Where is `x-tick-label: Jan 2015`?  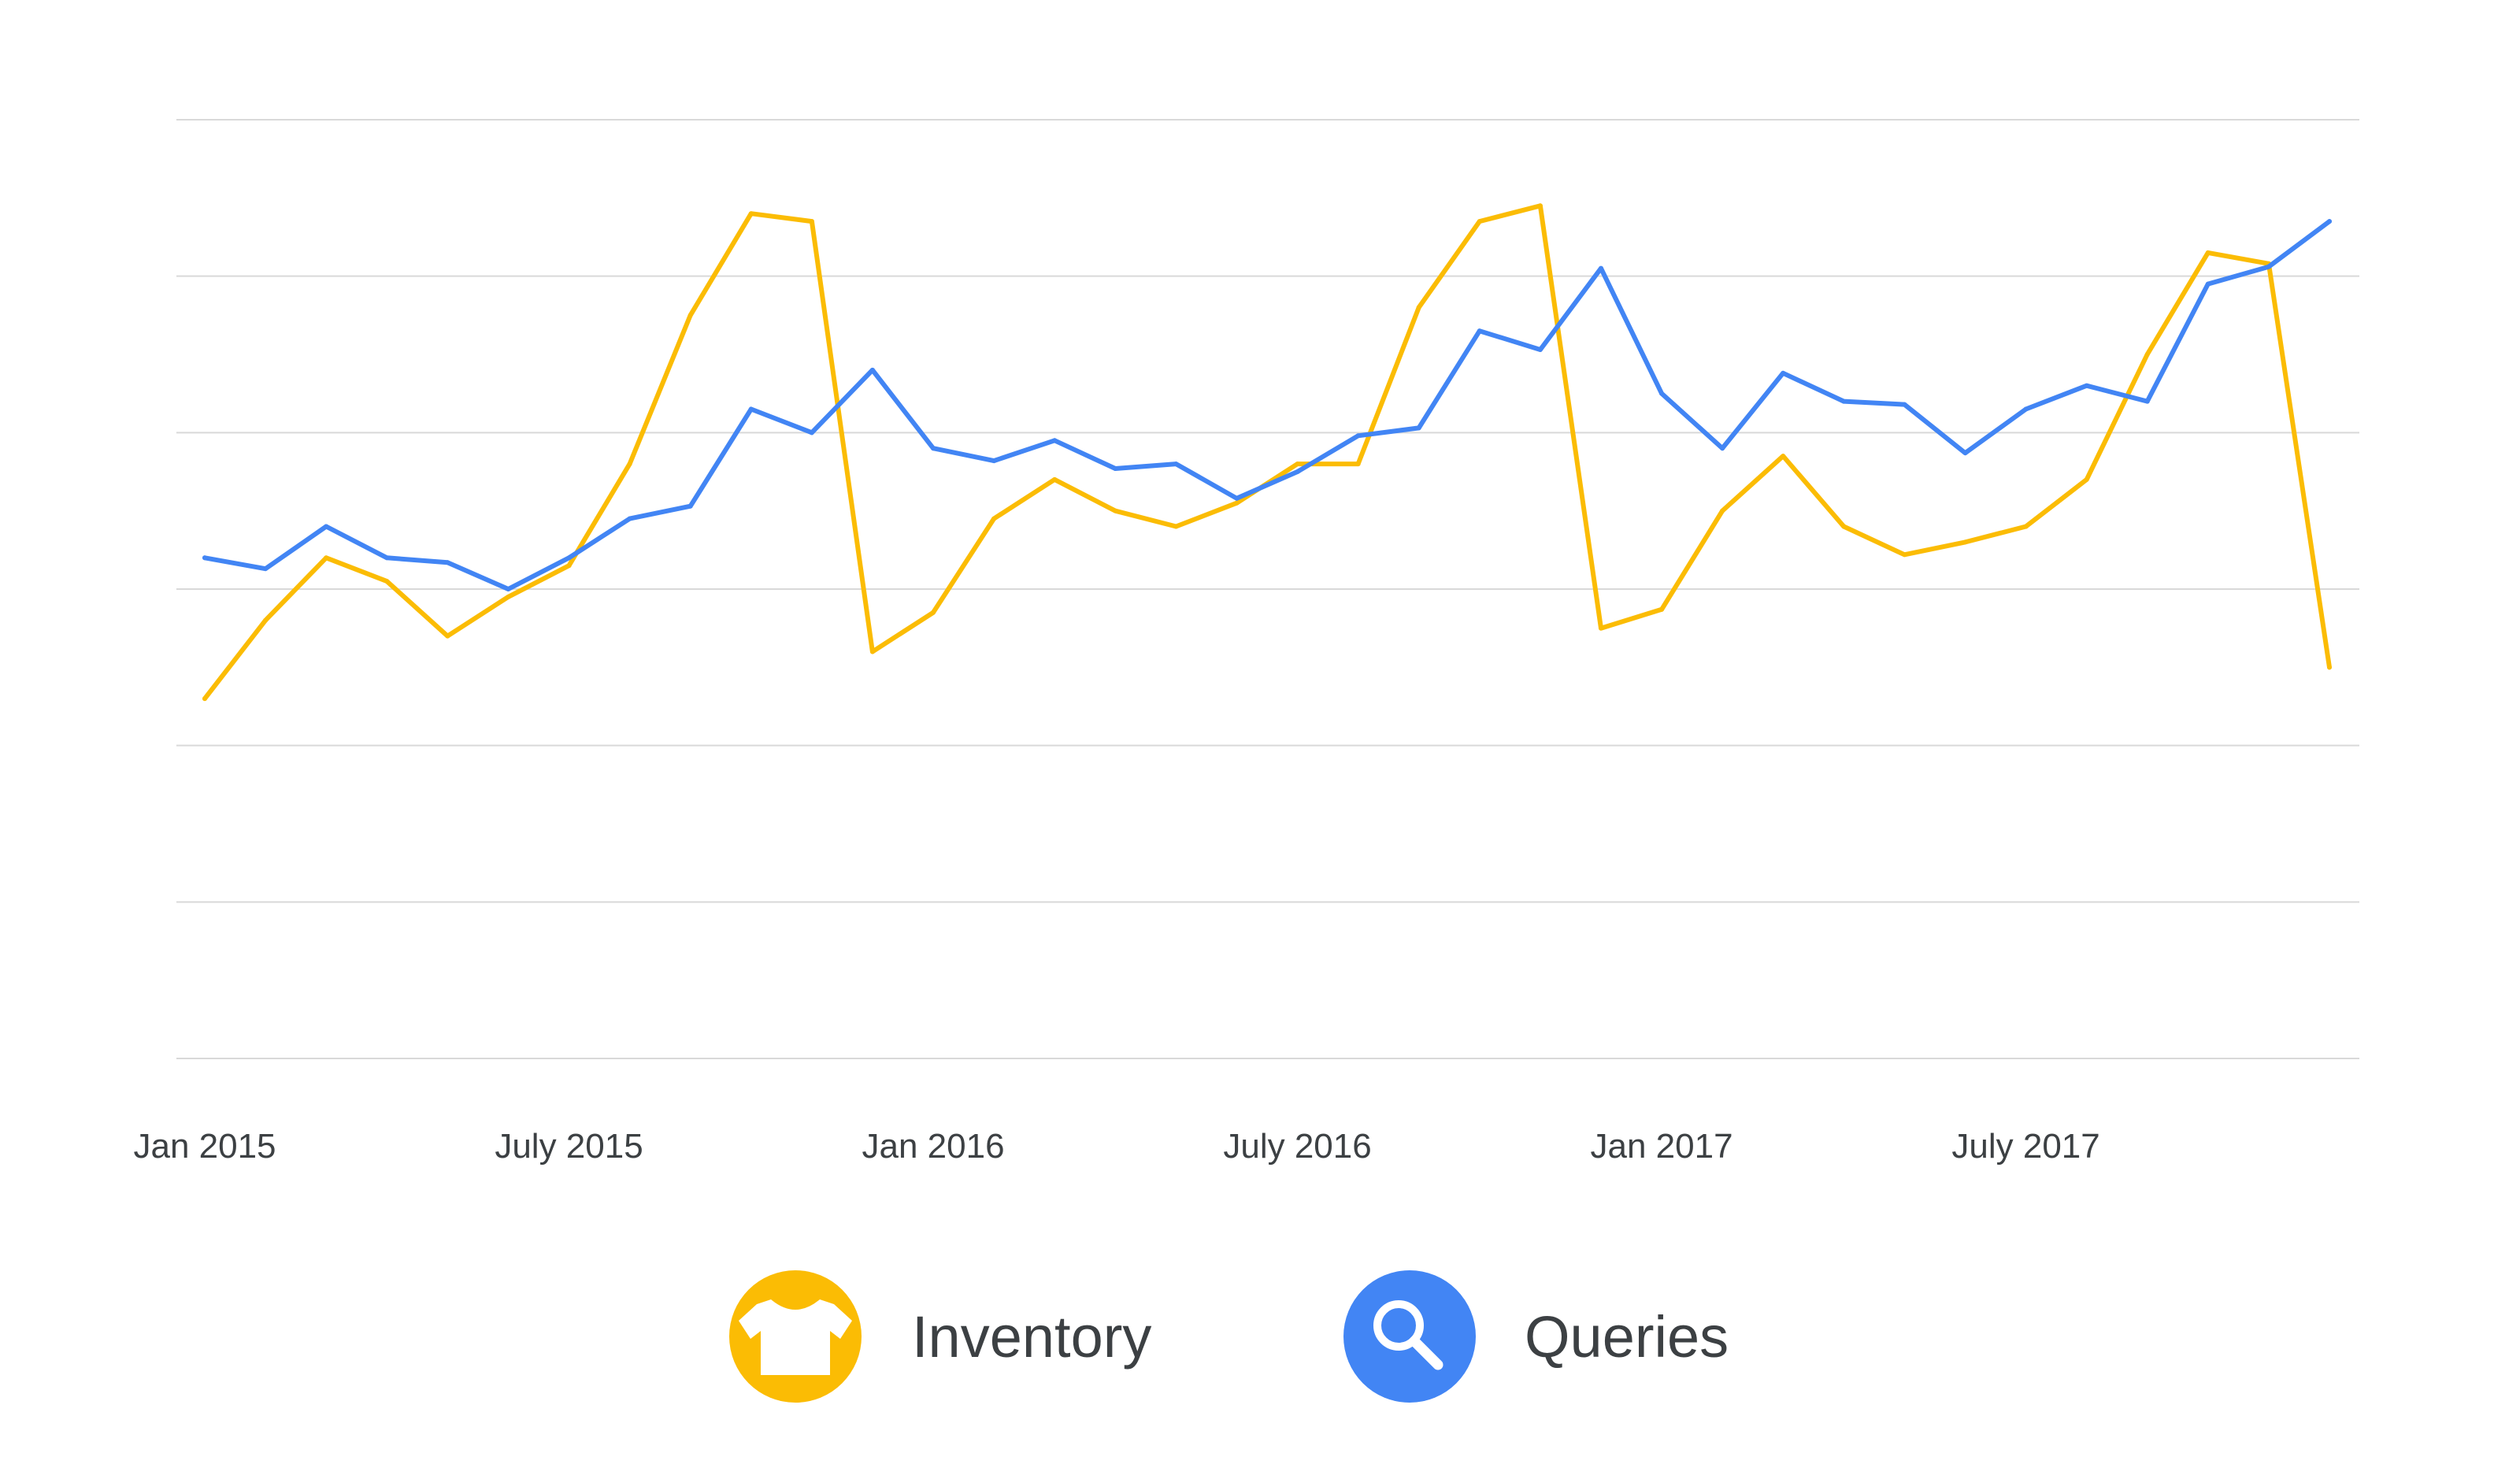
x-tick-label: Jan 2015 is located at coordinates (204, 1146).